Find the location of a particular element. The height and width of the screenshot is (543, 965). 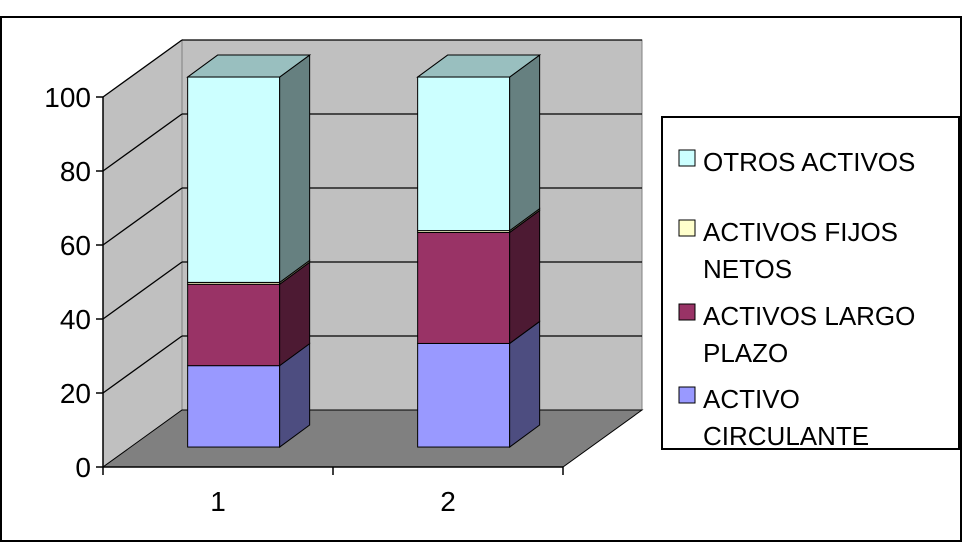

bar-otros-activos-2-side is located at coordinates (525, 143).